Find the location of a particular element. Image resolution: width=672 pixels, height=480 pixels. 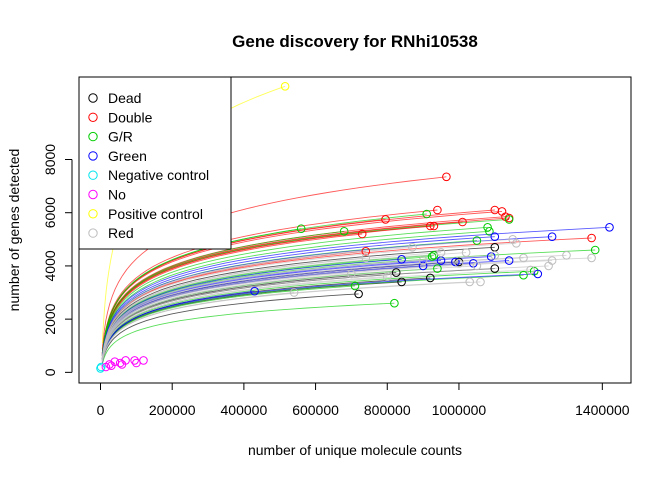

y-tick-label-2: 4000 is located at coordinates (50, 265).